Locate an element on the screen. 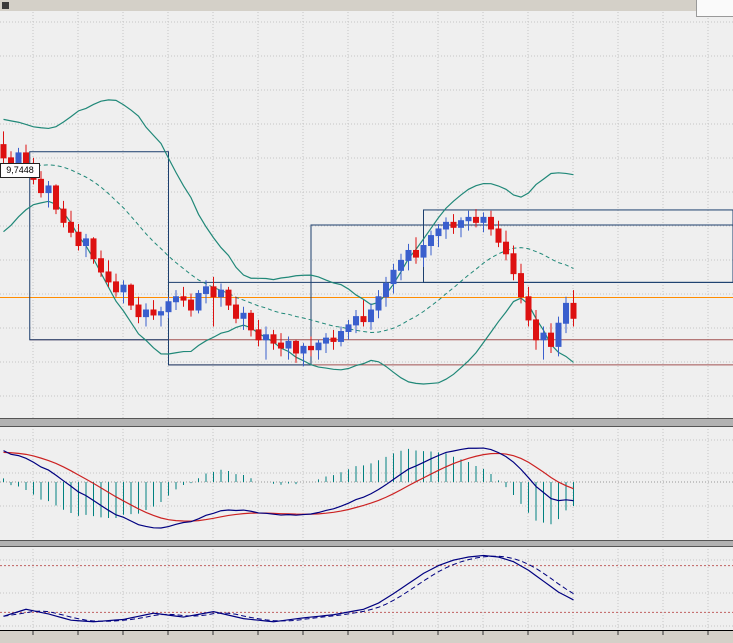  window-icon is located at coordinates (5, 5).